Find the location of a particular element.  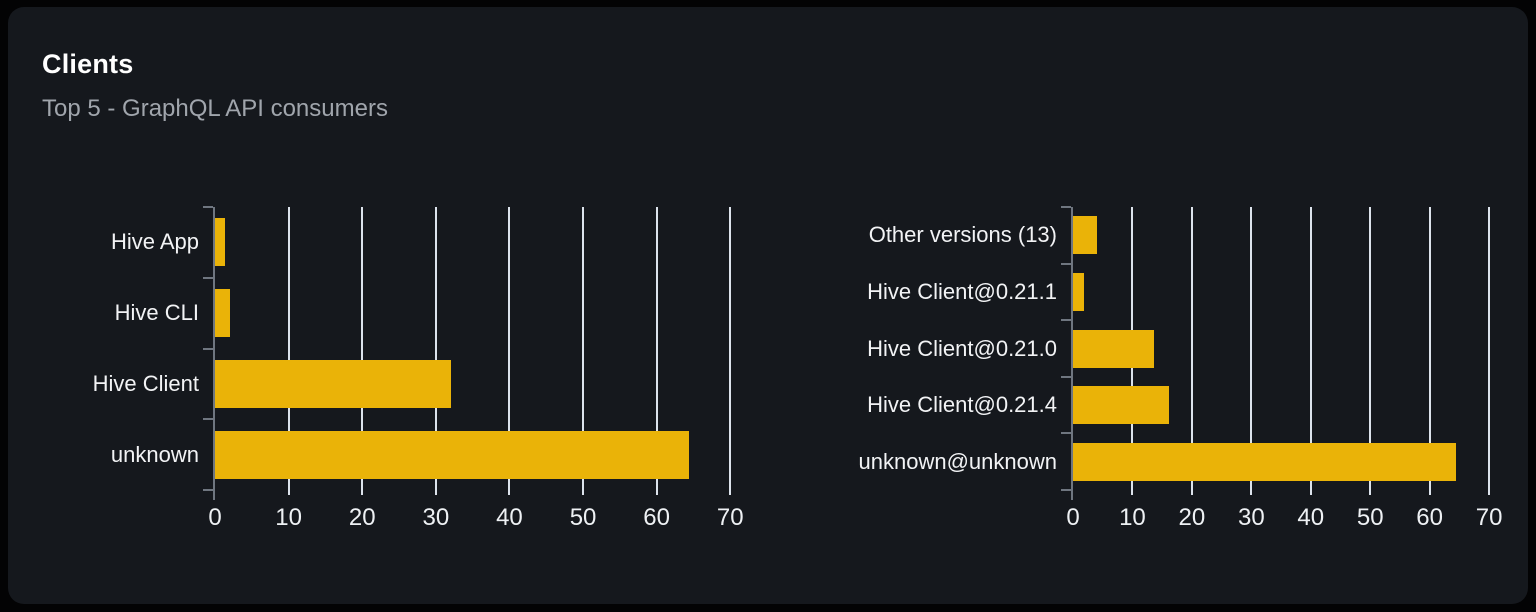

card-subtitle: Top 5 - GraphQL API consumers is located at coordinates (215, 108).